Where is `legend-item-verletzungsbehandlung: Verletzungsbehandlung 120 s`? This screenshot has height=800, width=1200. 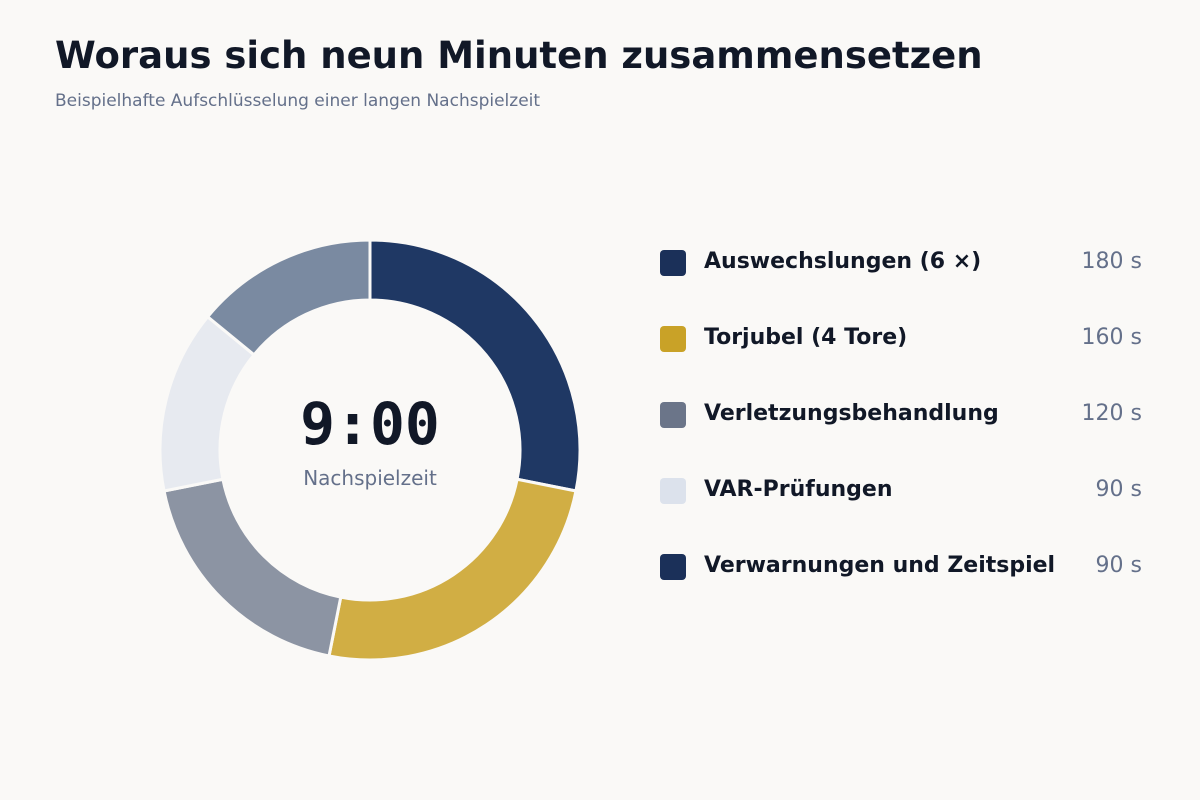
legend-item-verletzungsbehandlung: Verletzungsbehandlung 120 s is located at coordinates (901, 434).